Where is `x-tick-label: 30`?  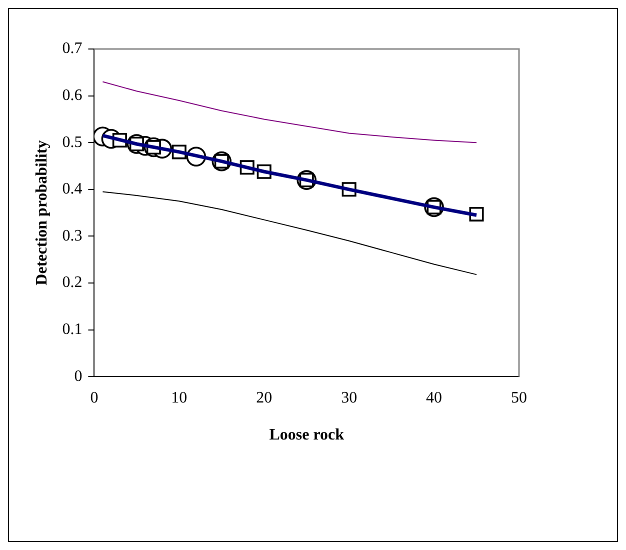
x-tick-label: 30 is located at coordinates (349, 397).